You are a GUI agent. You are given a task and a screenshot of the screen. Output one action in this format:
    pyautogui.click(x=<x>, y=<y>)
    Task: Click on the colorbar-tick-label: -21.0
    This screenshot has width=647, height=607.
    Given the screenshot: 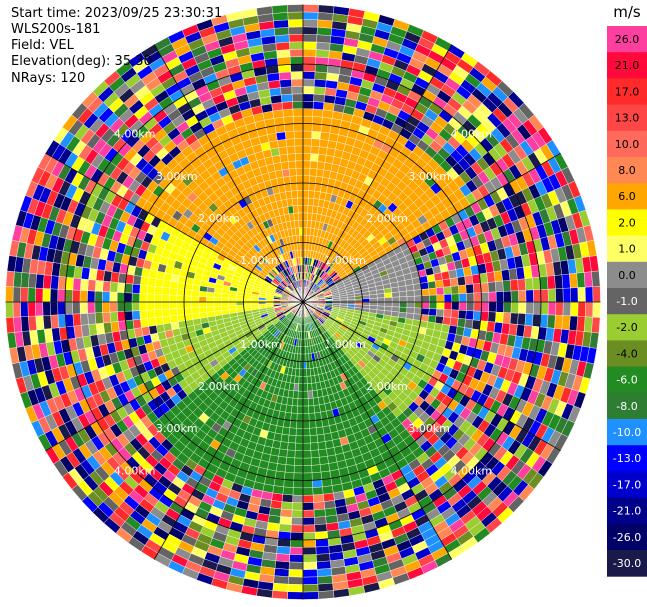 What is the action you would take?
    pyautogui.click(x=627, y=511)
    